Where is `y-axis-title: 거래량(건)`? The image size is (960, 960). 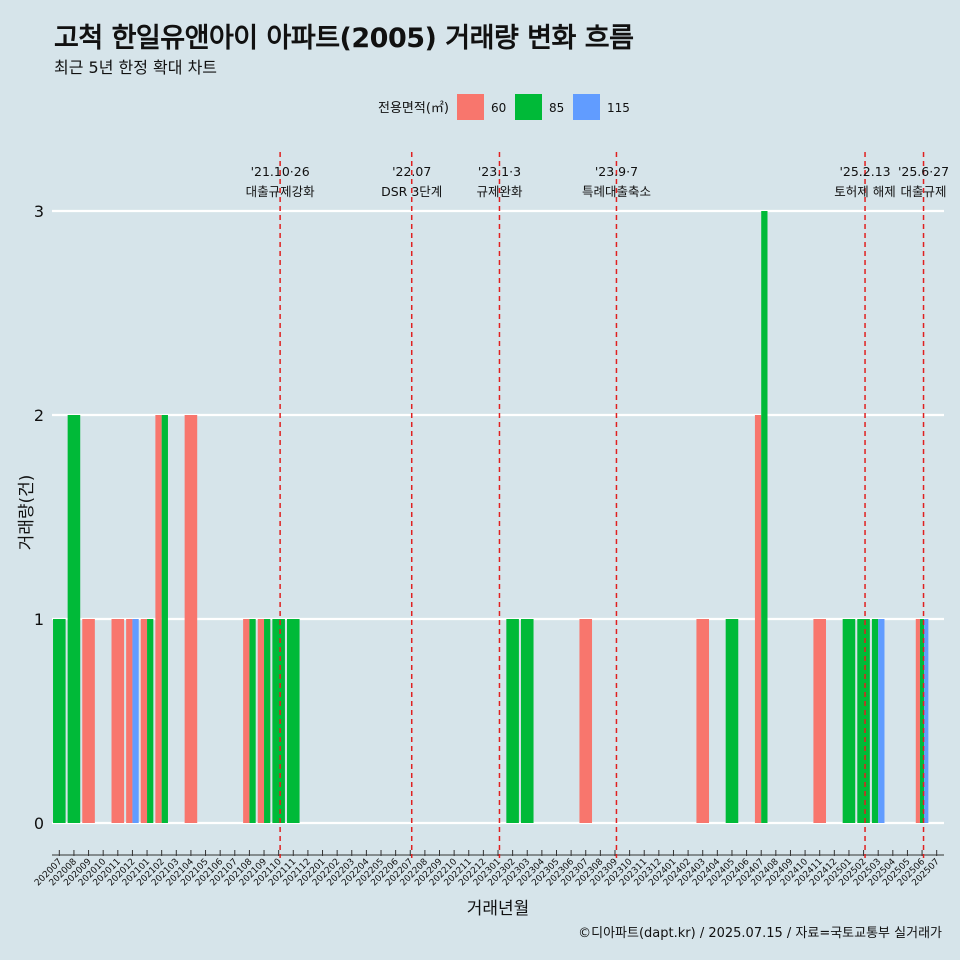
y-axis-title: 거래량(건) is located at coordinates (27, 513).